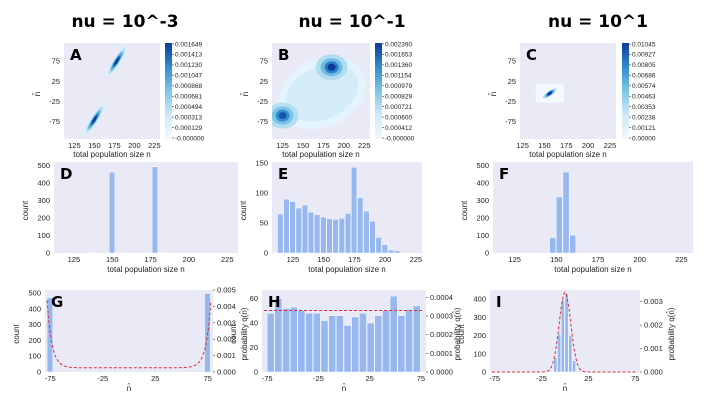  I want to click on plot-background, so click(146, 207).